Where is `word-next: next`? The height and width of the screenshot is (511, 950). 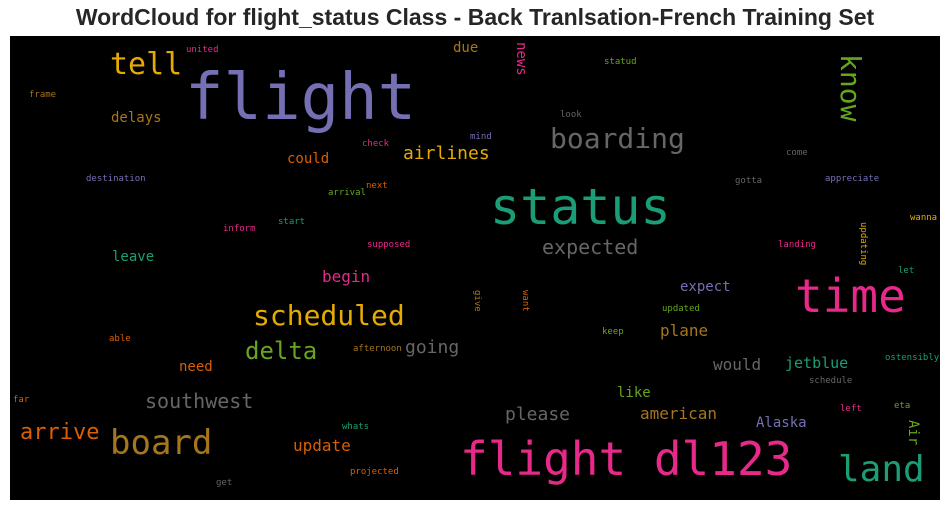 word-next: next is located at coordinates (377, 186).